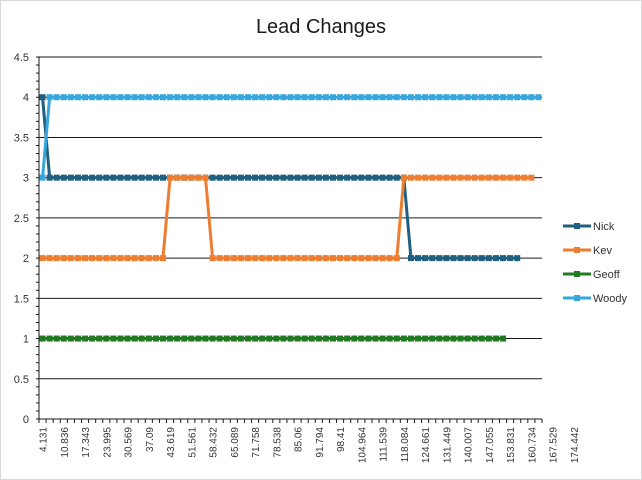 The width and height of the screenshot is (642, 480). What do you see at coordinates (554, 445) in the screenshot?
I see `x-tick-label: 167.529` at bounding box center [554, 445].